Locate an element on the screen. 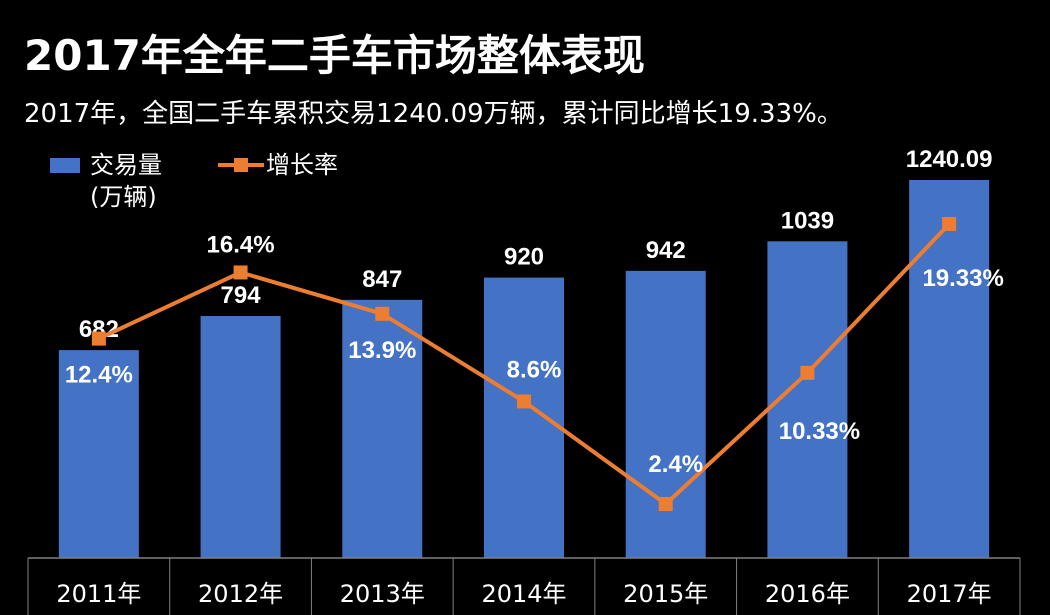 The width and height of the screenshot is (1050, 615). x-tick-label-6: 2017年 is located at coordinates (949, 594).